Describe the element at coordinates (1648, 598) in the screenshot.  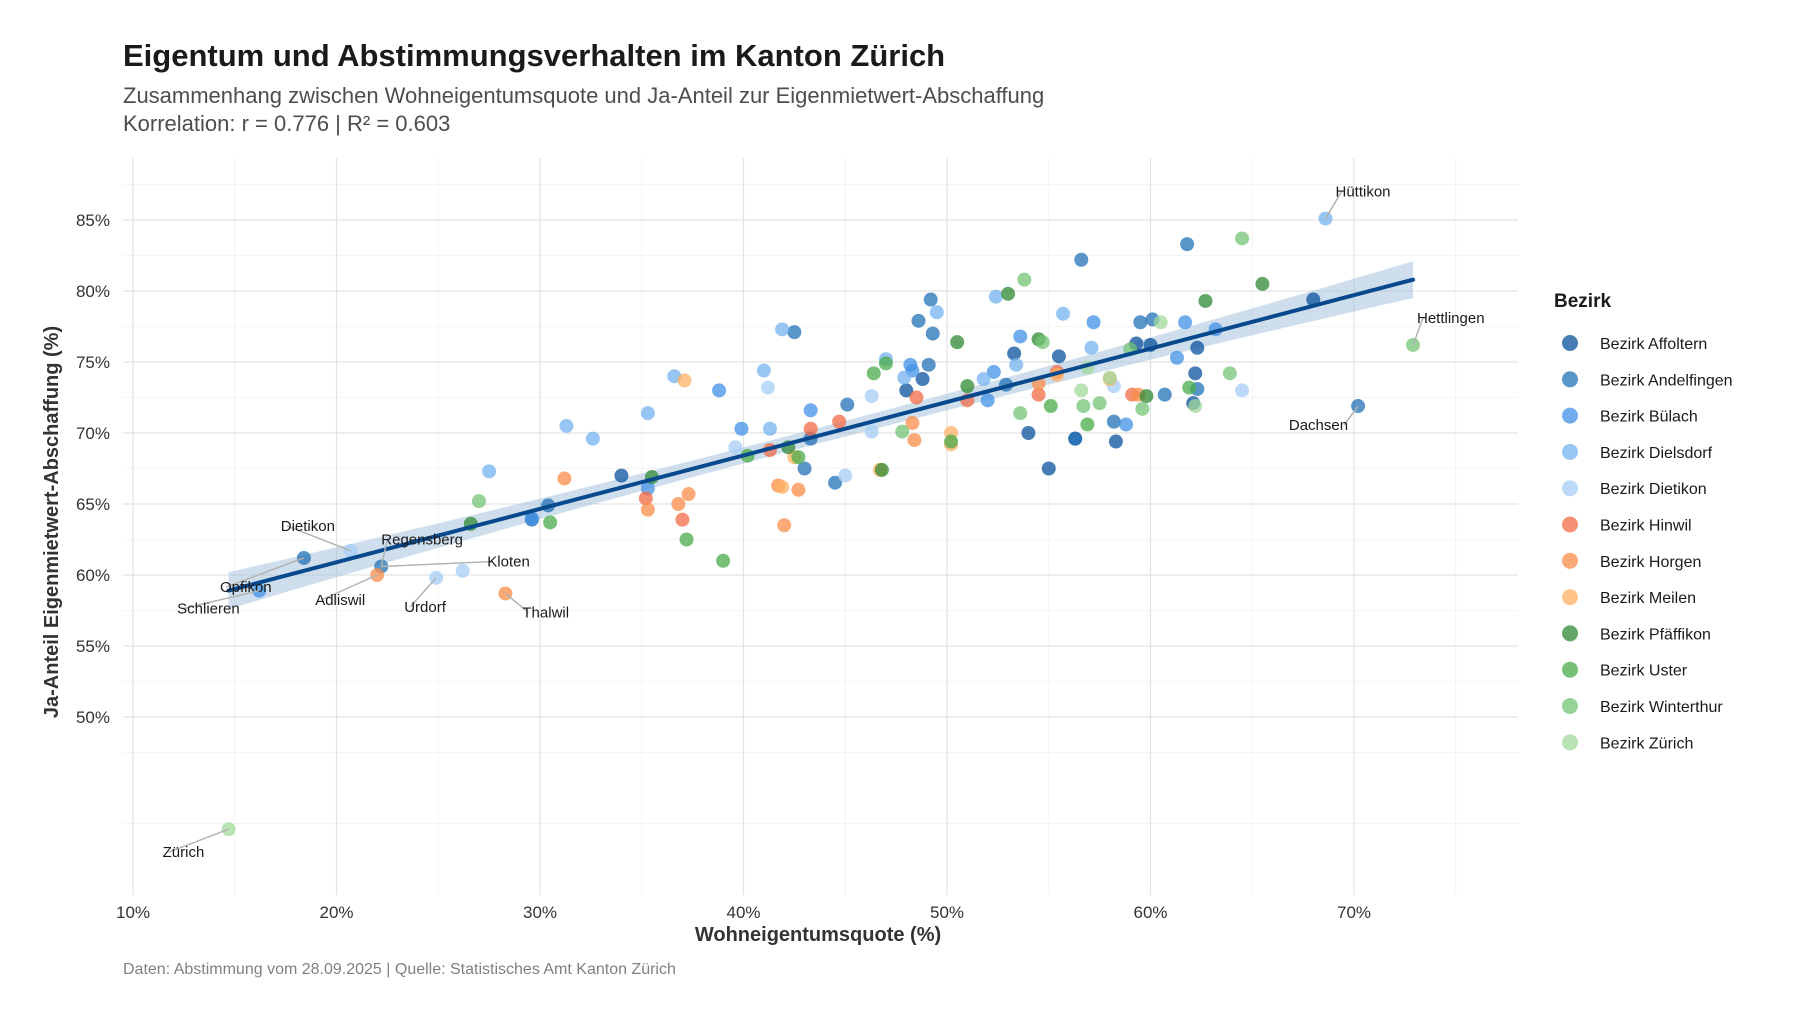
I see `legend-item-label: Bezirk Meilen` at that location.